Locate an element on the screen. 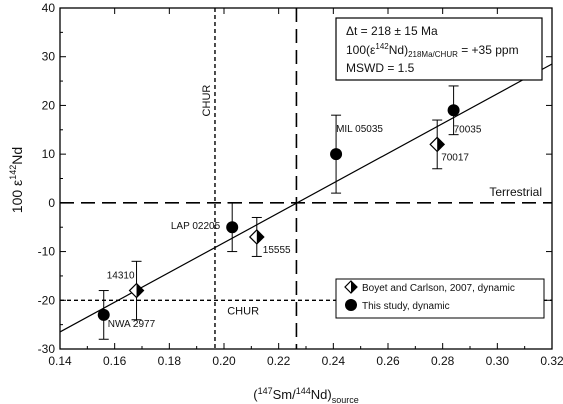 Image resolution: width=563 pixels, height=404 pixels. legend-label-boyet: Boyet and Carlson, 2007, dynamic is located at coordinates (438, 288).